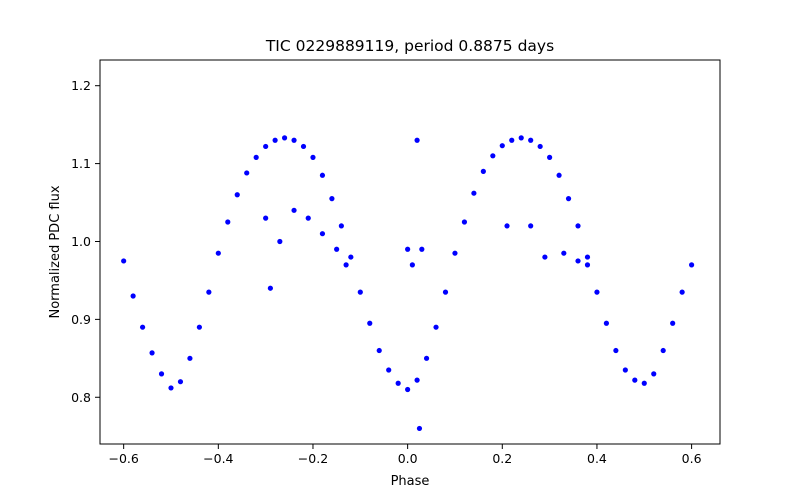 The image size is (800, 500). I want to click on x-tick-label: −0.2, so click(313, 458).